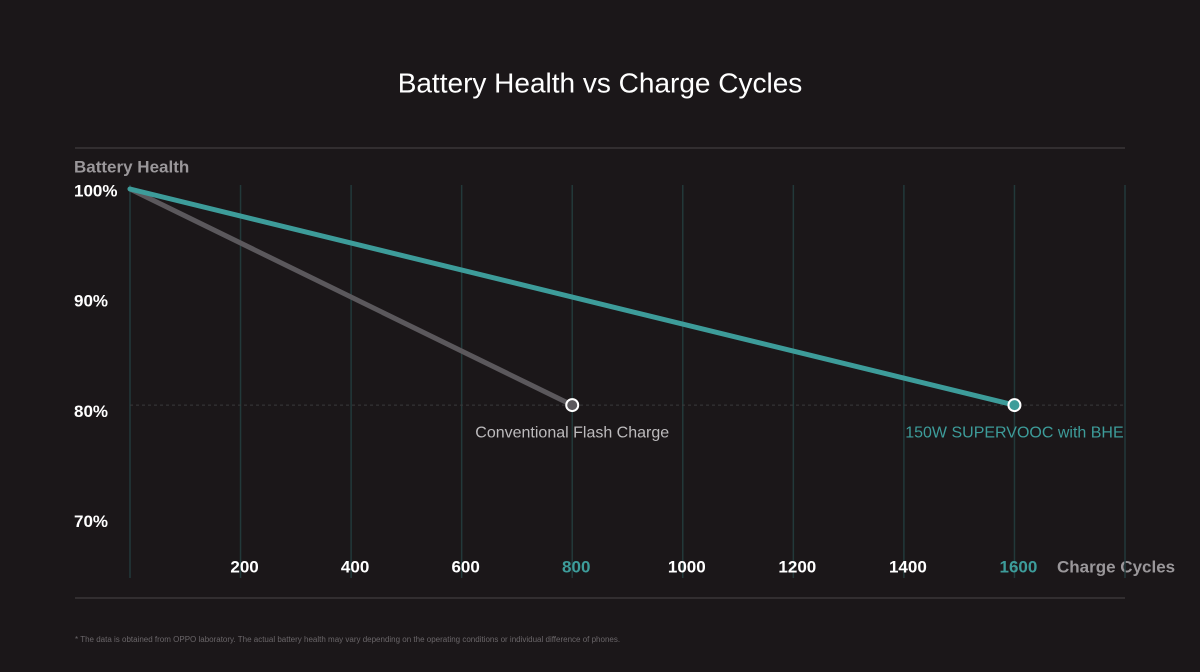  What do you see at coordinates (91, 521) in the screenshot?
I see `y-tick-label: 70%` at bounding box center [91, 521].